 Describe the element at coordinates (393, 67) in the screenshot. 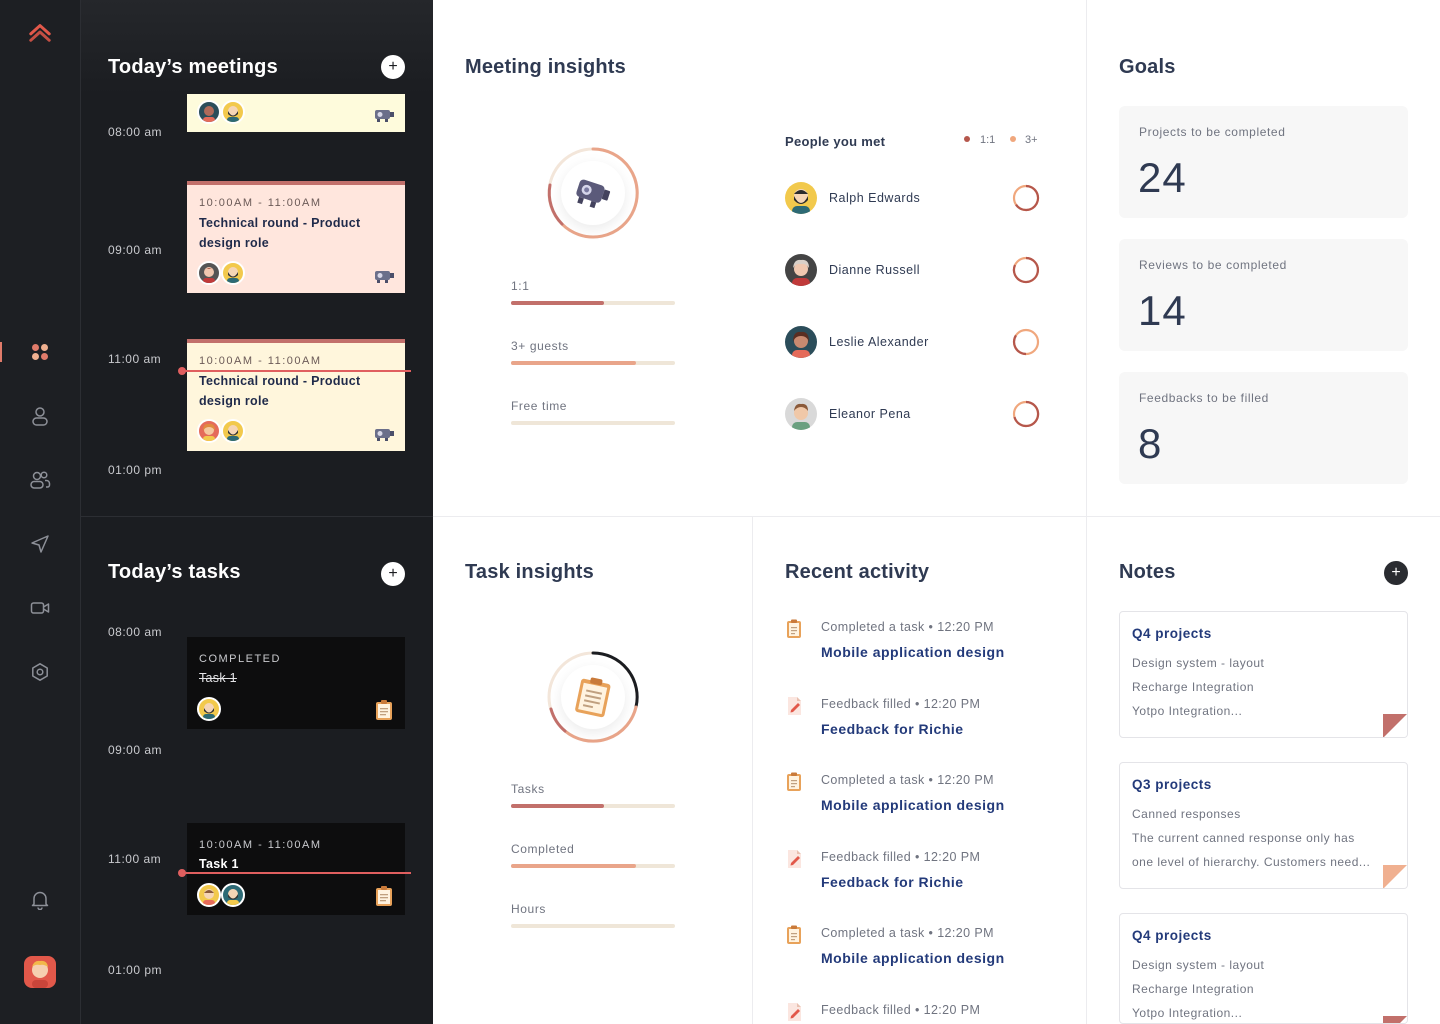

I see `add-meeting-button: +` at that location.